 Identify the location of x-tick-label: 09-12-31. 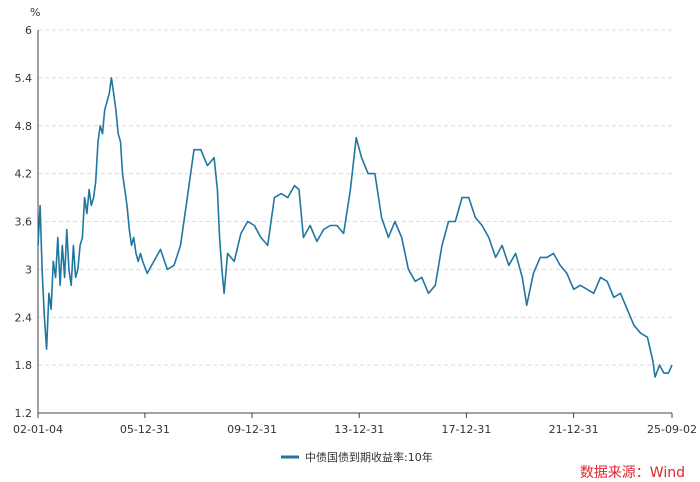
(252, 429).